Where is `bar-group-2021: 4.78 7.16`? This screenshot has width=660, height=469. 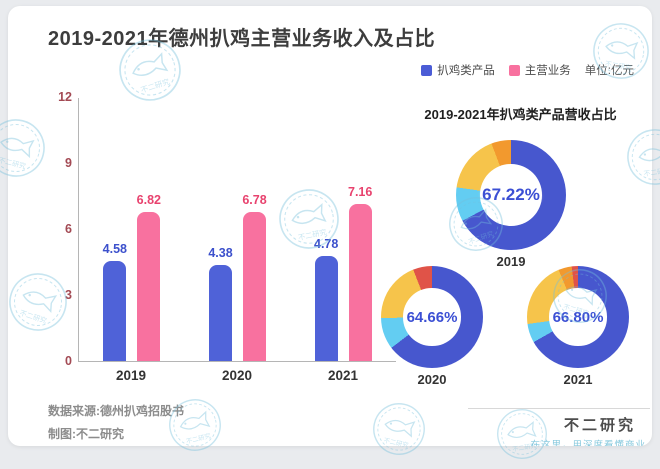
bar-group-2021: 4.78 7.16 is located at coordinates (343, 229).